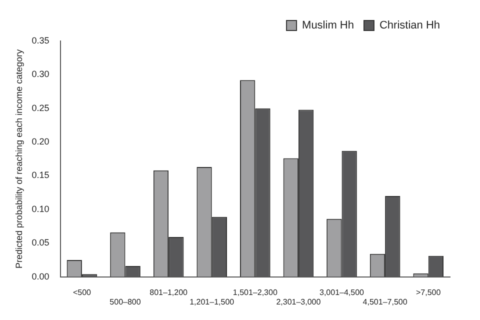 The width and height of the screenshot is (480, 320). I want to click on y-tick-label: 0.15, so click(41, 175).